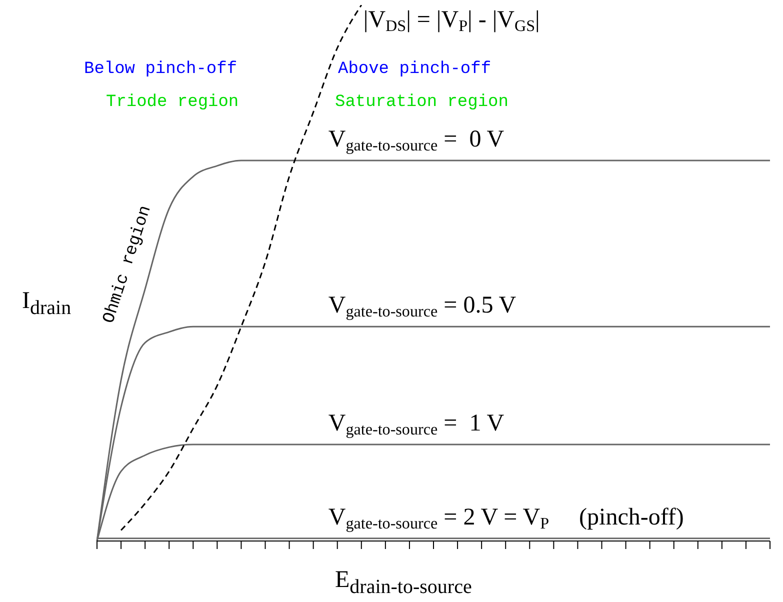  I want to click on series-label: |V$_{DS}$| = |V$_{P}$| - |V$_{GS}$|, so click(451, 21).